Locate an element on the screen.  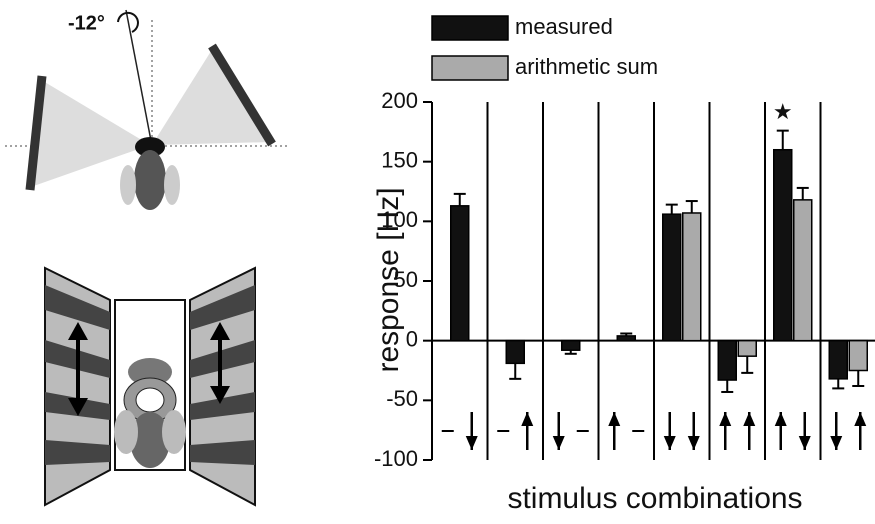
y-axis-label: response [Hz] is located at coordinates (388, 279).